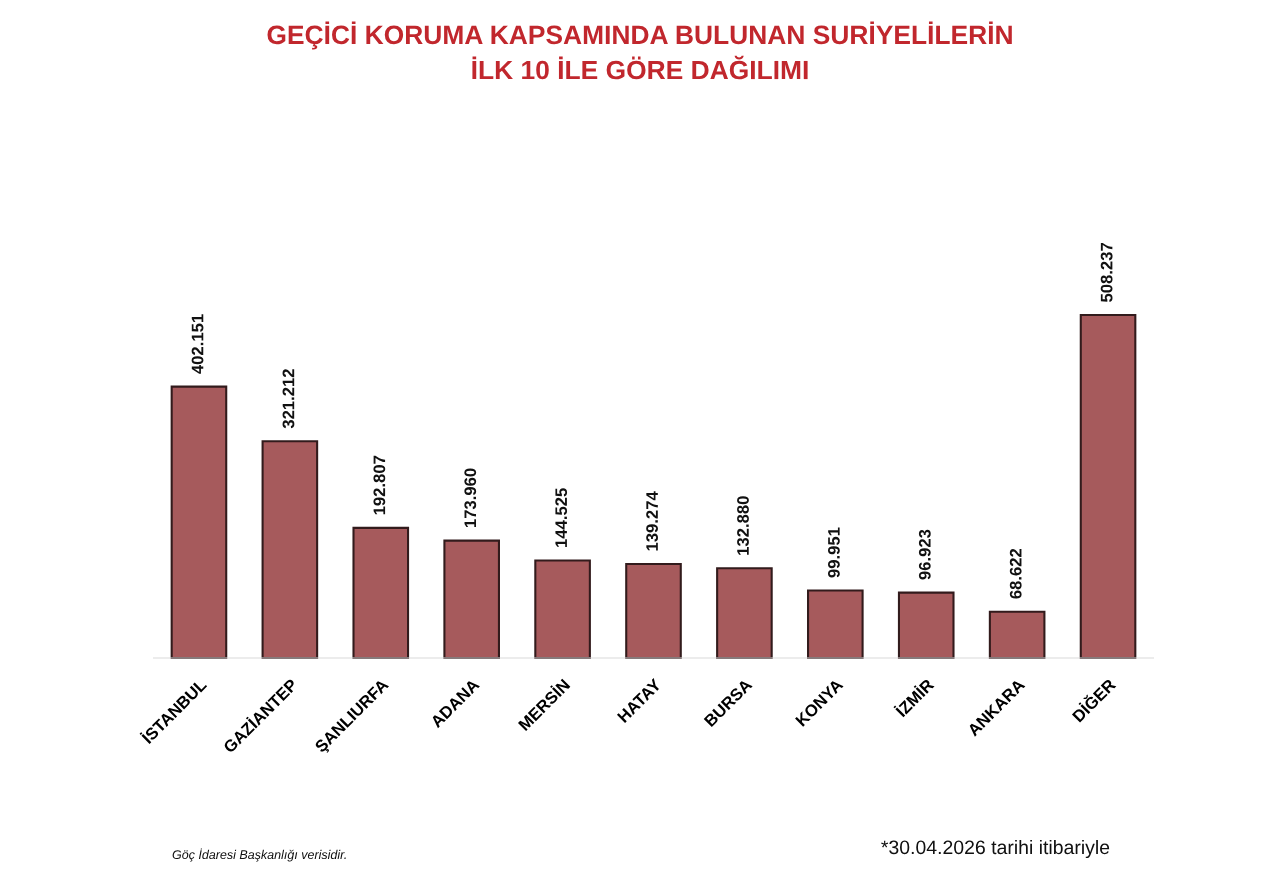 The image size is (1280, 881). I want to click on data-label: 192.807, so click(379, 485).